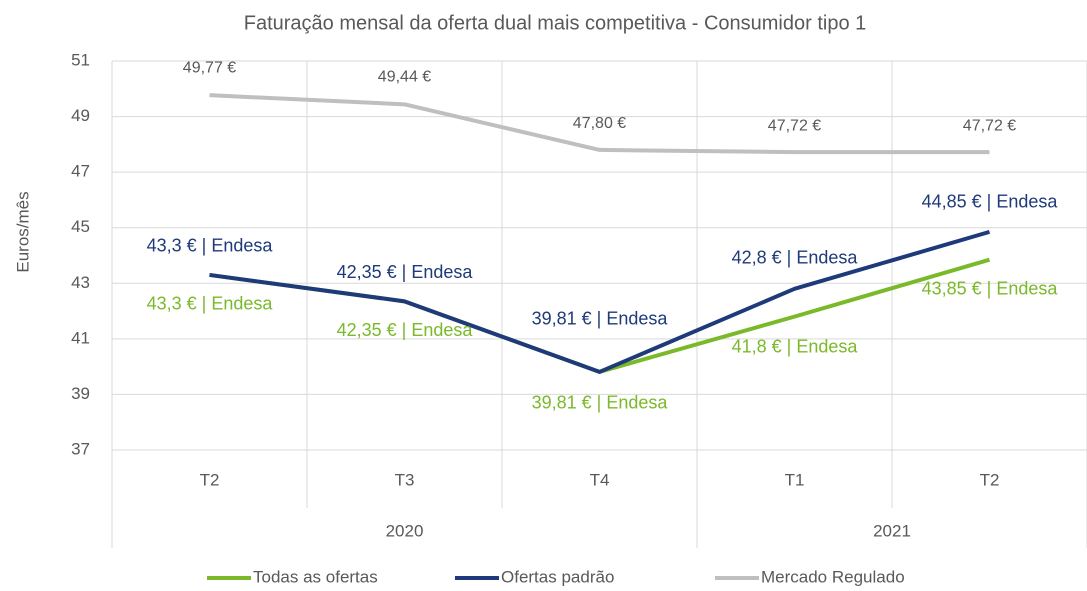 The width and height of the screenshot is (1087, 591). I want to click on y-tick-label: 39, so click(80, 393).